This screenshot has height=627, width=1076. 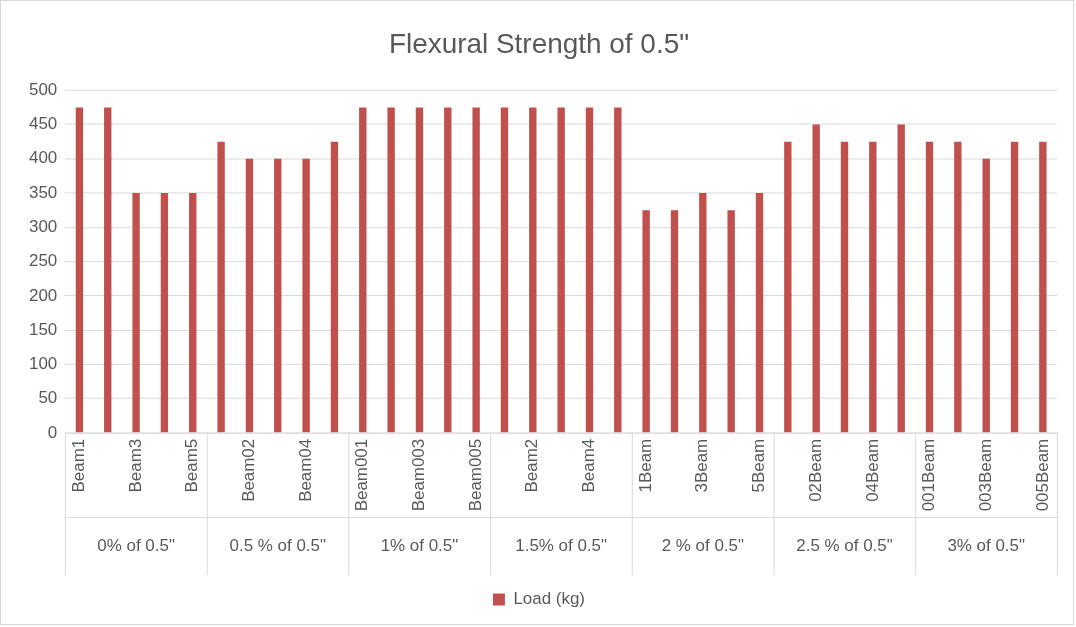 What do you see at coordinates (532, 465) in the screenshot?
I see `x-tick-label: Beam2` at bounding box center [532, 465].